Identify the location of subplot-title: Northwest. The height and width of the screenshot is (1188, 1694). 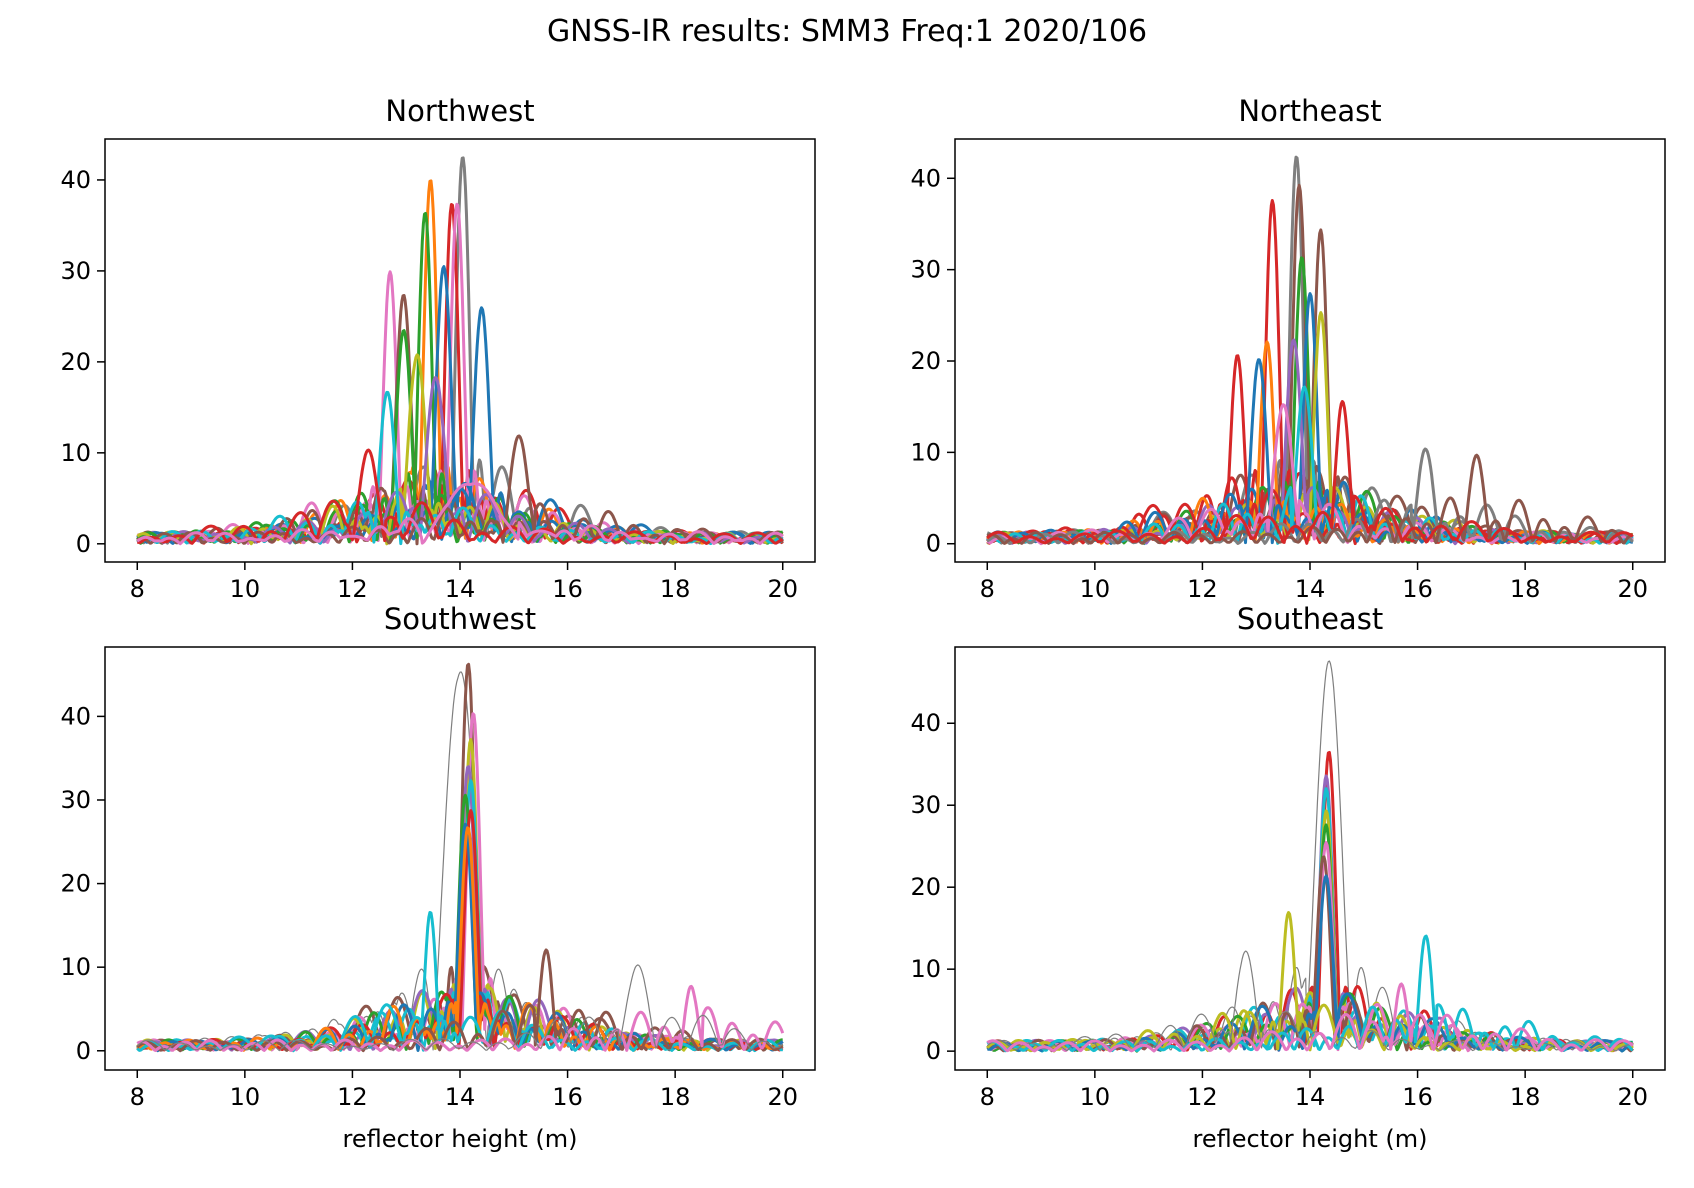
(459, 111).